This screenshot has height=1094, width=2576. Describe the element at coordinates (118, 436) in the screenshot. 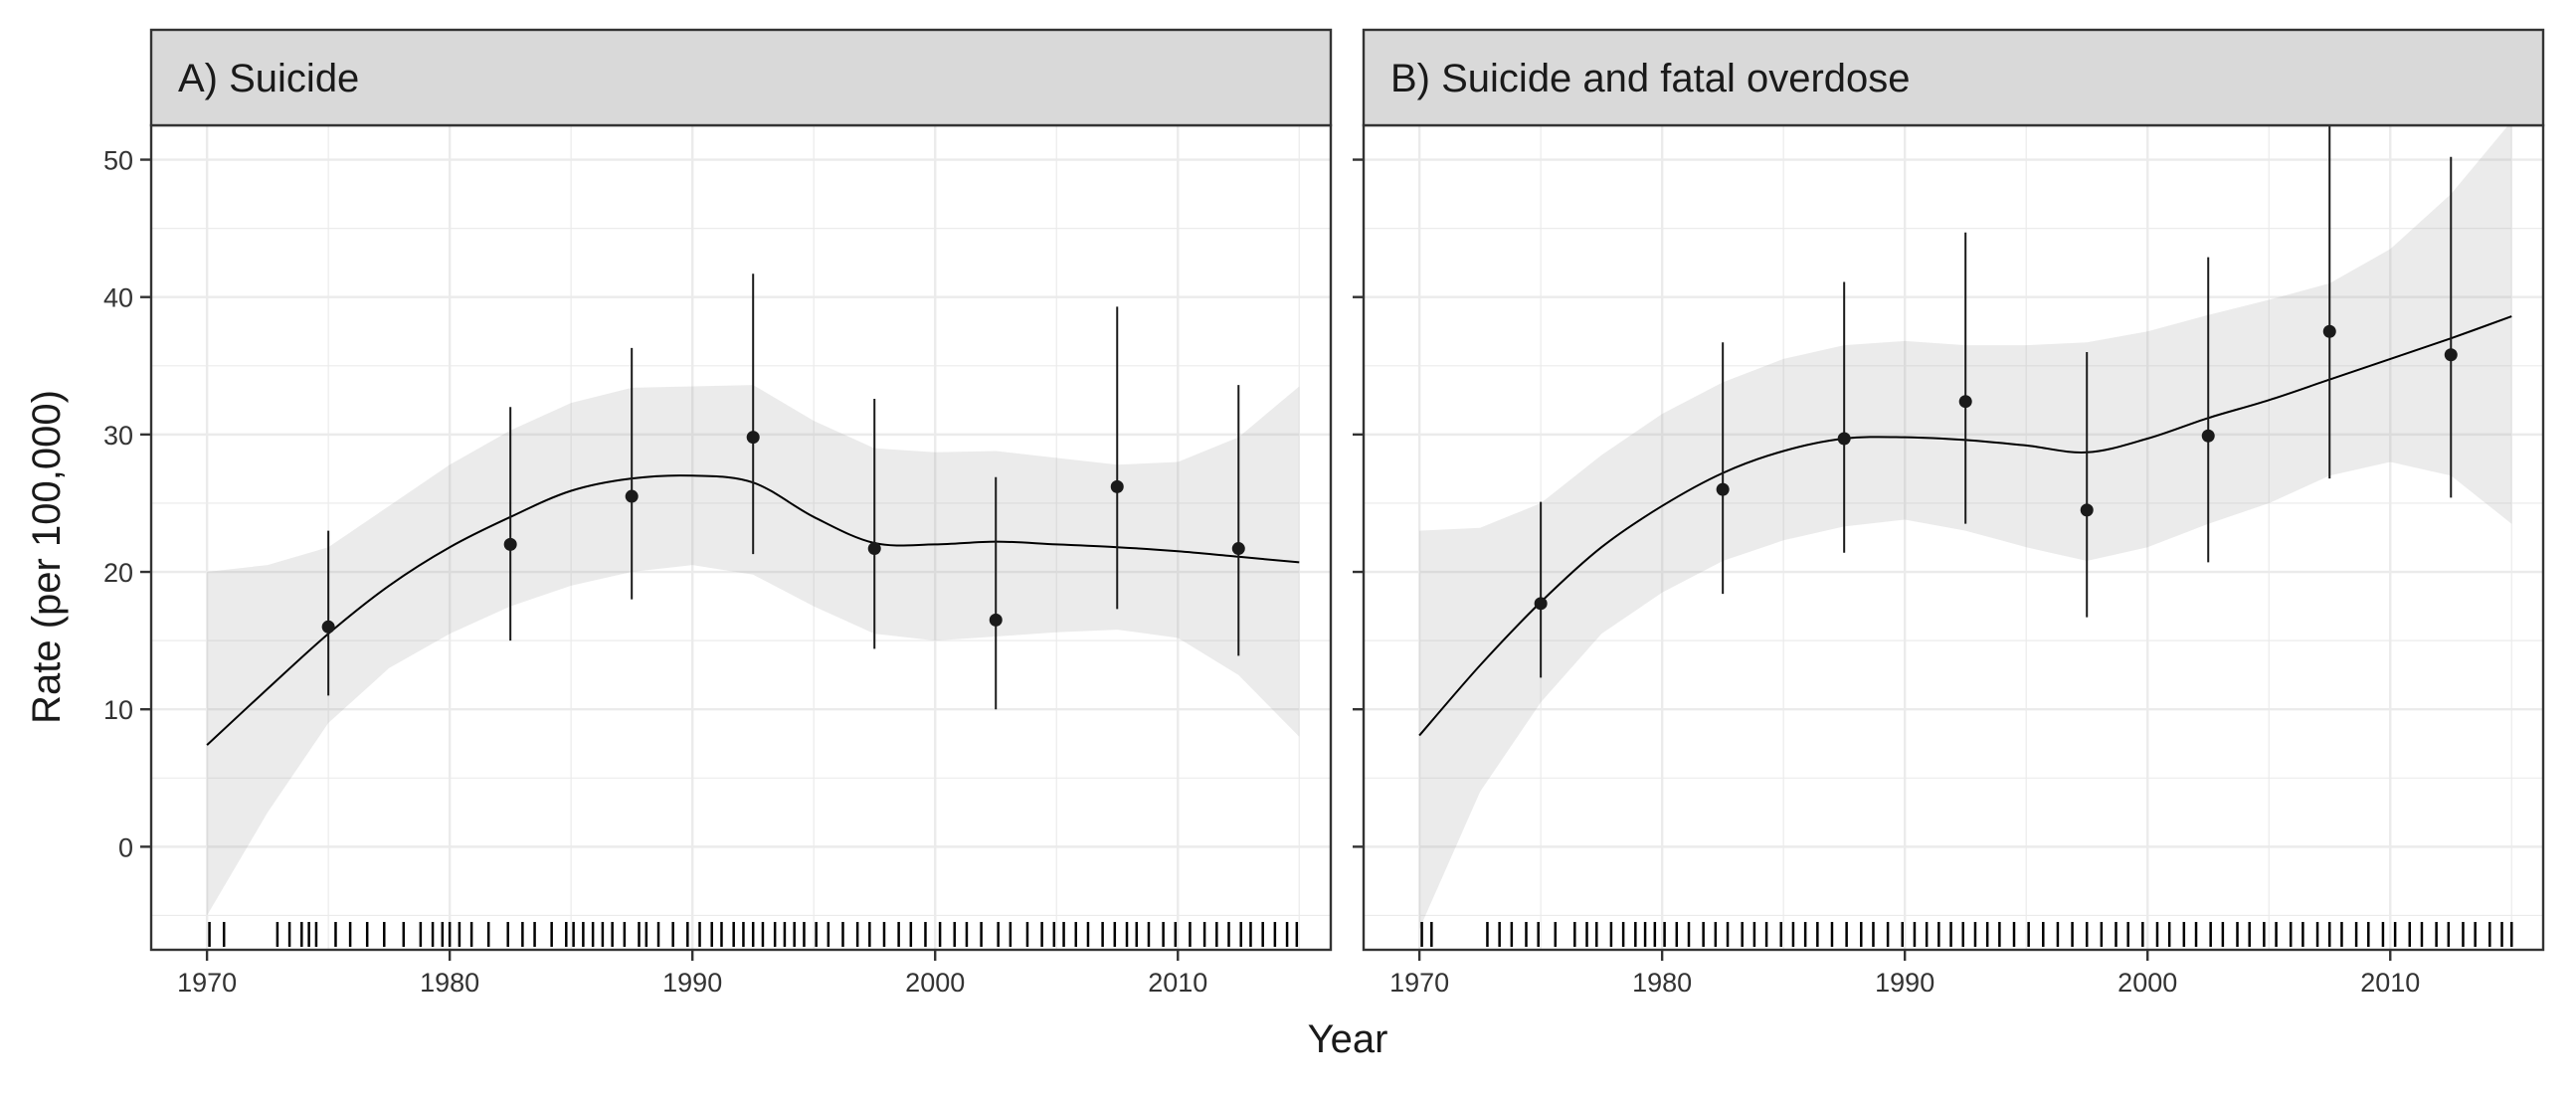

I see `y-tick-label: 30` at that location.